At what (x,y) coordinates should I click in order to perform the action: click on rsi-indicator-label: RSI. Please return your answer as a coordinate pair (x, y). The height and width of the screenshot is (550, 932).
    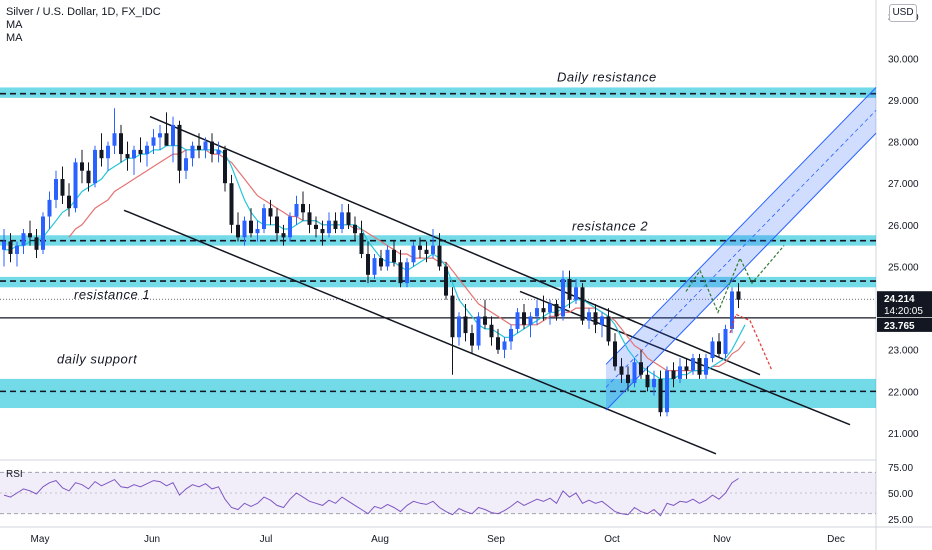
    Looking at the image, I should click on (14, 474).